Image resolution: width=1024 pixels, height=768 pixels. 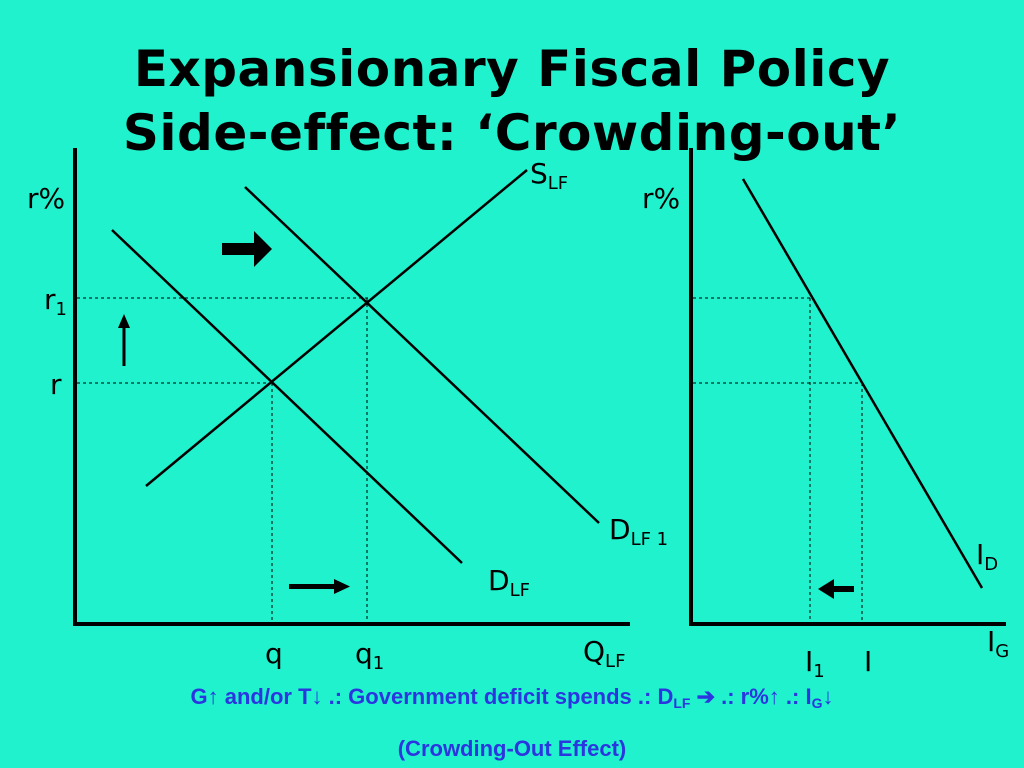 I want to click on investment-demand-curve, so click(x=862, y=383).